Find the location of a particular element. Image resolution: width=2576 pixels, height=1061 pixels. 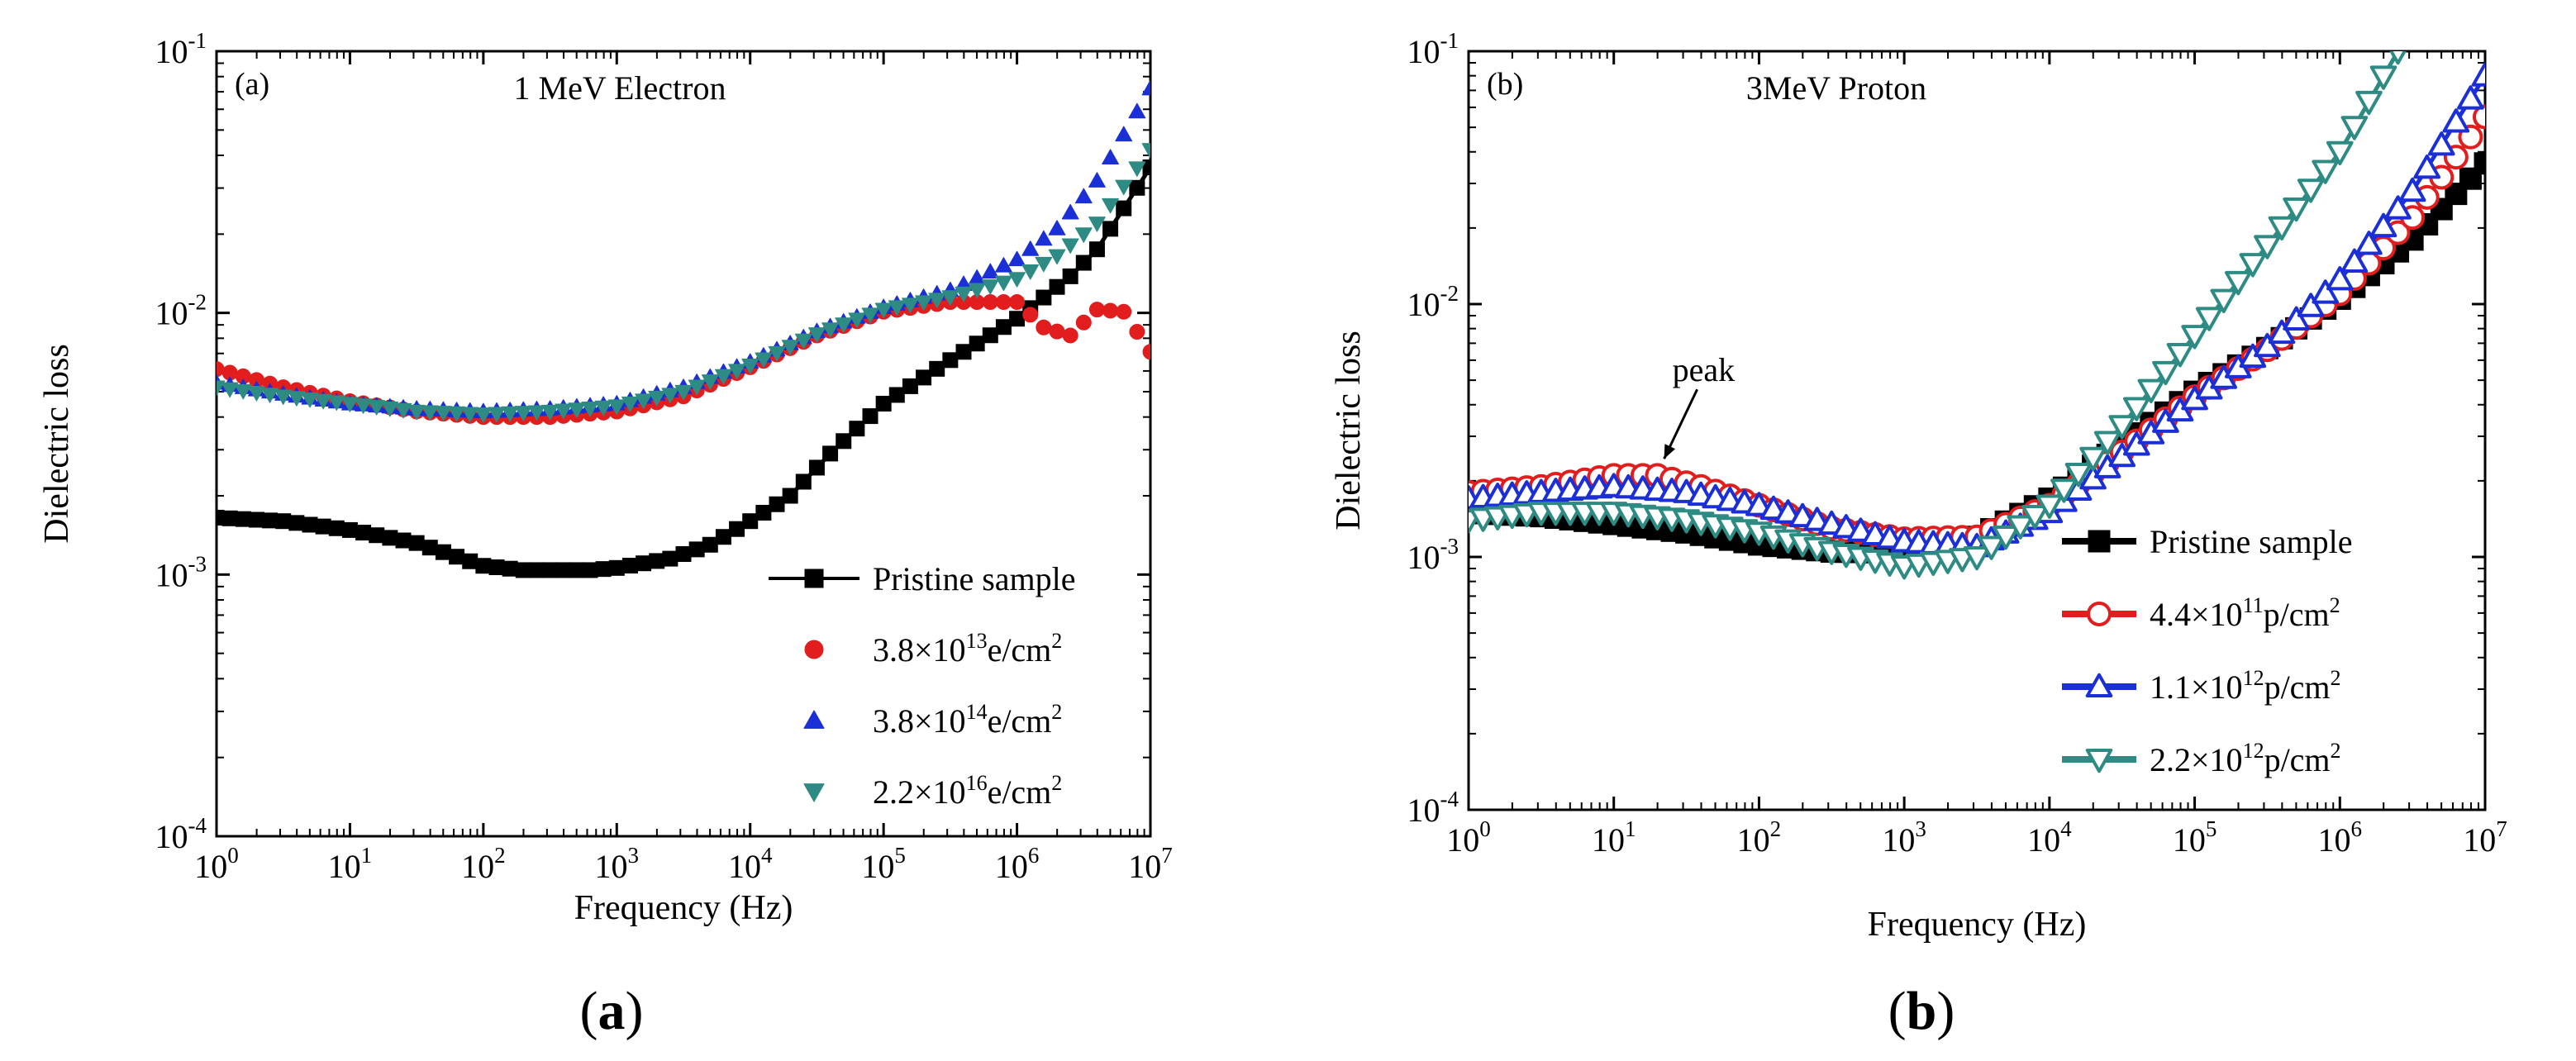

caption-b: (b) is located at coordinates (1922, 1011).